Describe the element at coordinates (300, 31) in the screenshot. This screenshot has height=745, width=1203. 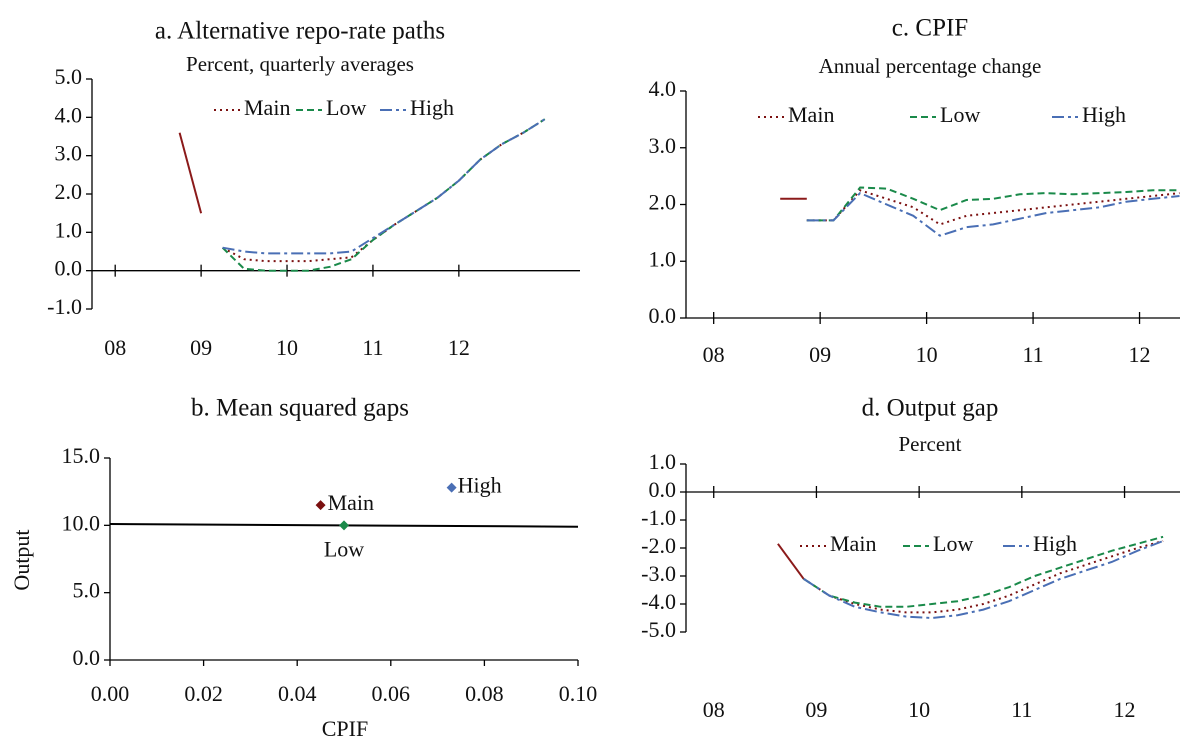
I see `chart-title: a. Alternative repo-rate paths` at that location.